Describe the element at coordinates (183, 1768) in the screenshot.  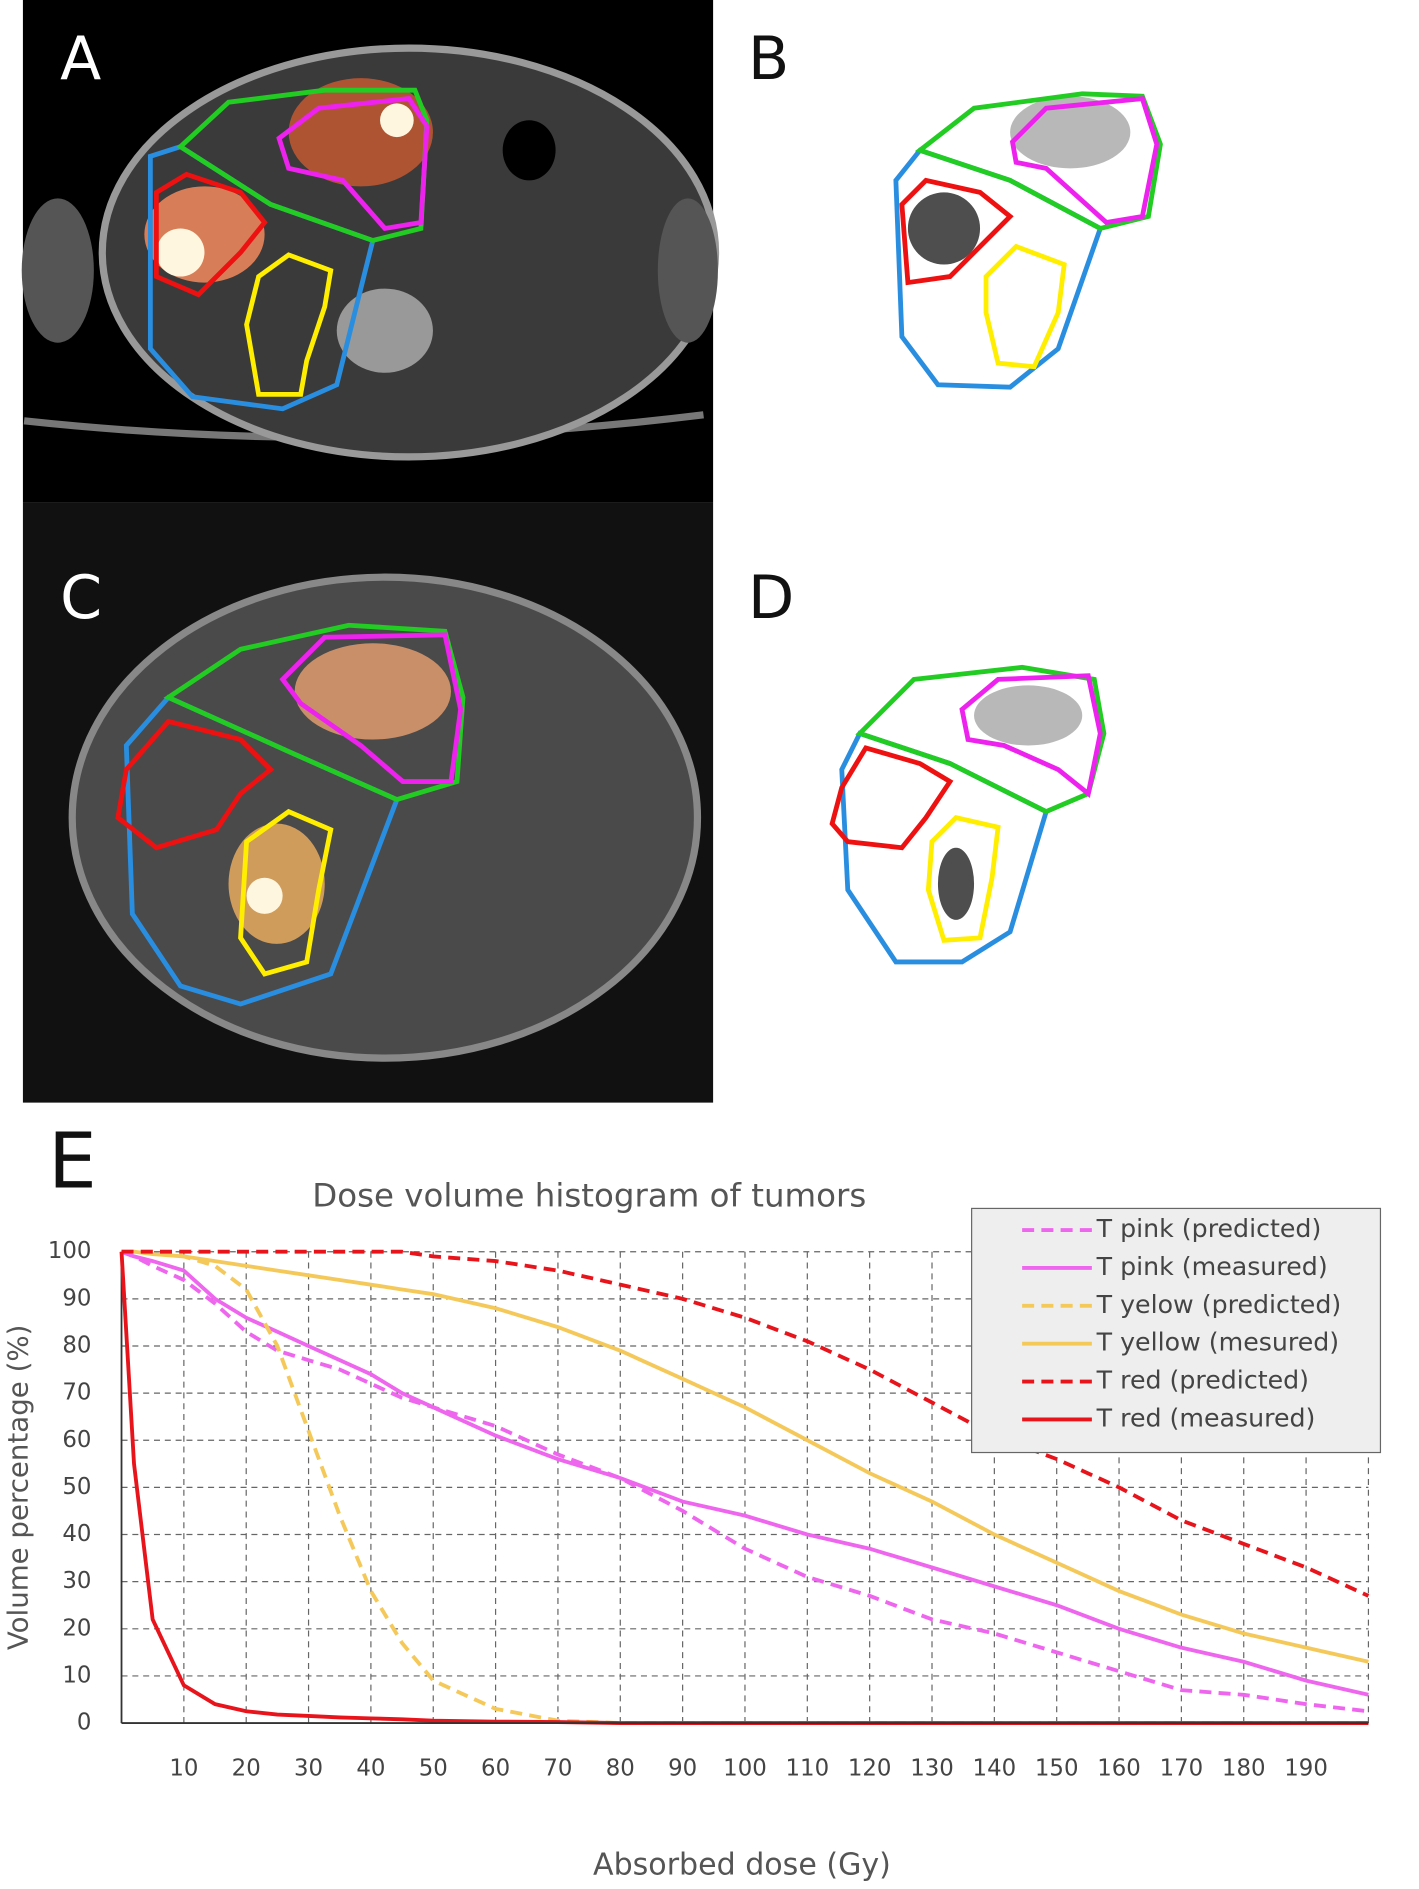
I see `x-tick-label: 10` at that location.